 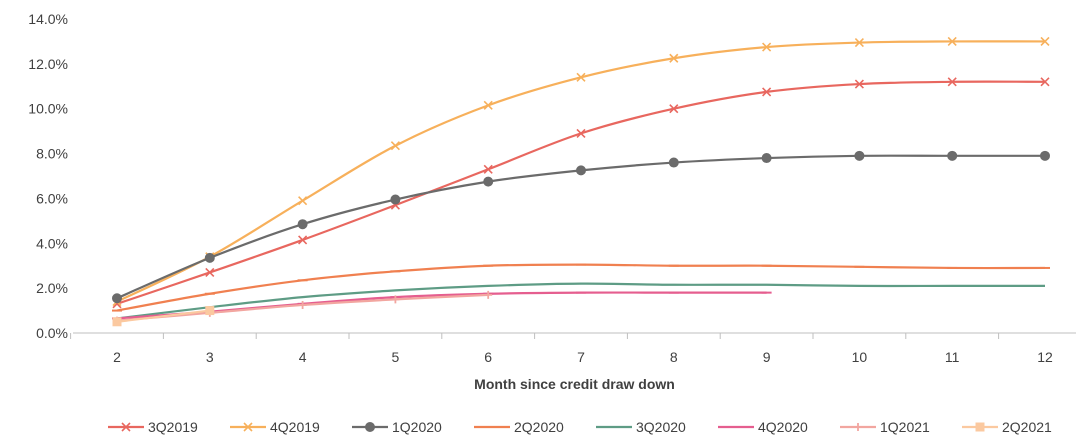 What do you see at coordinates (488, 357) in the screenshot?
I see `x-tick-label: 6` at bounding box center [488, 357].